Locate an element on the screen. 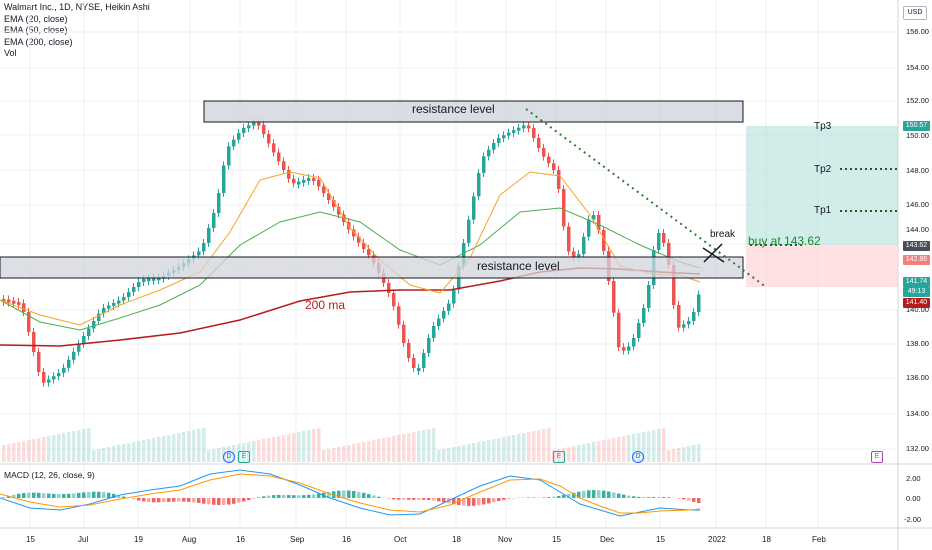  signal-line is located at coordinates (350, 493).